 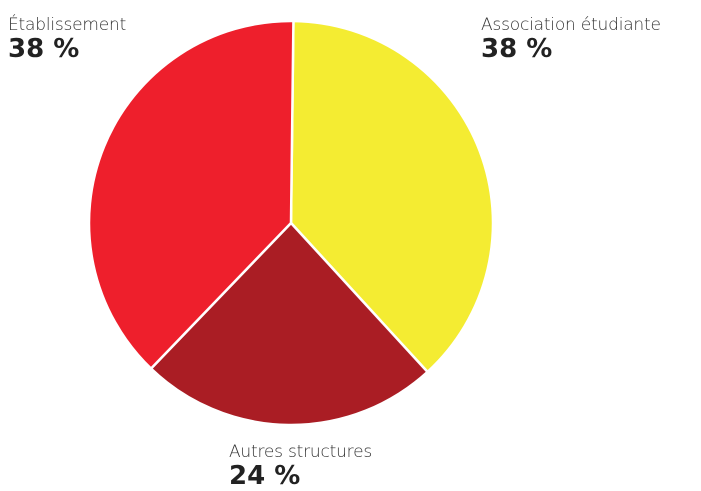 I want to click on slice-name: Autres structures, so click(x=301, y=452).